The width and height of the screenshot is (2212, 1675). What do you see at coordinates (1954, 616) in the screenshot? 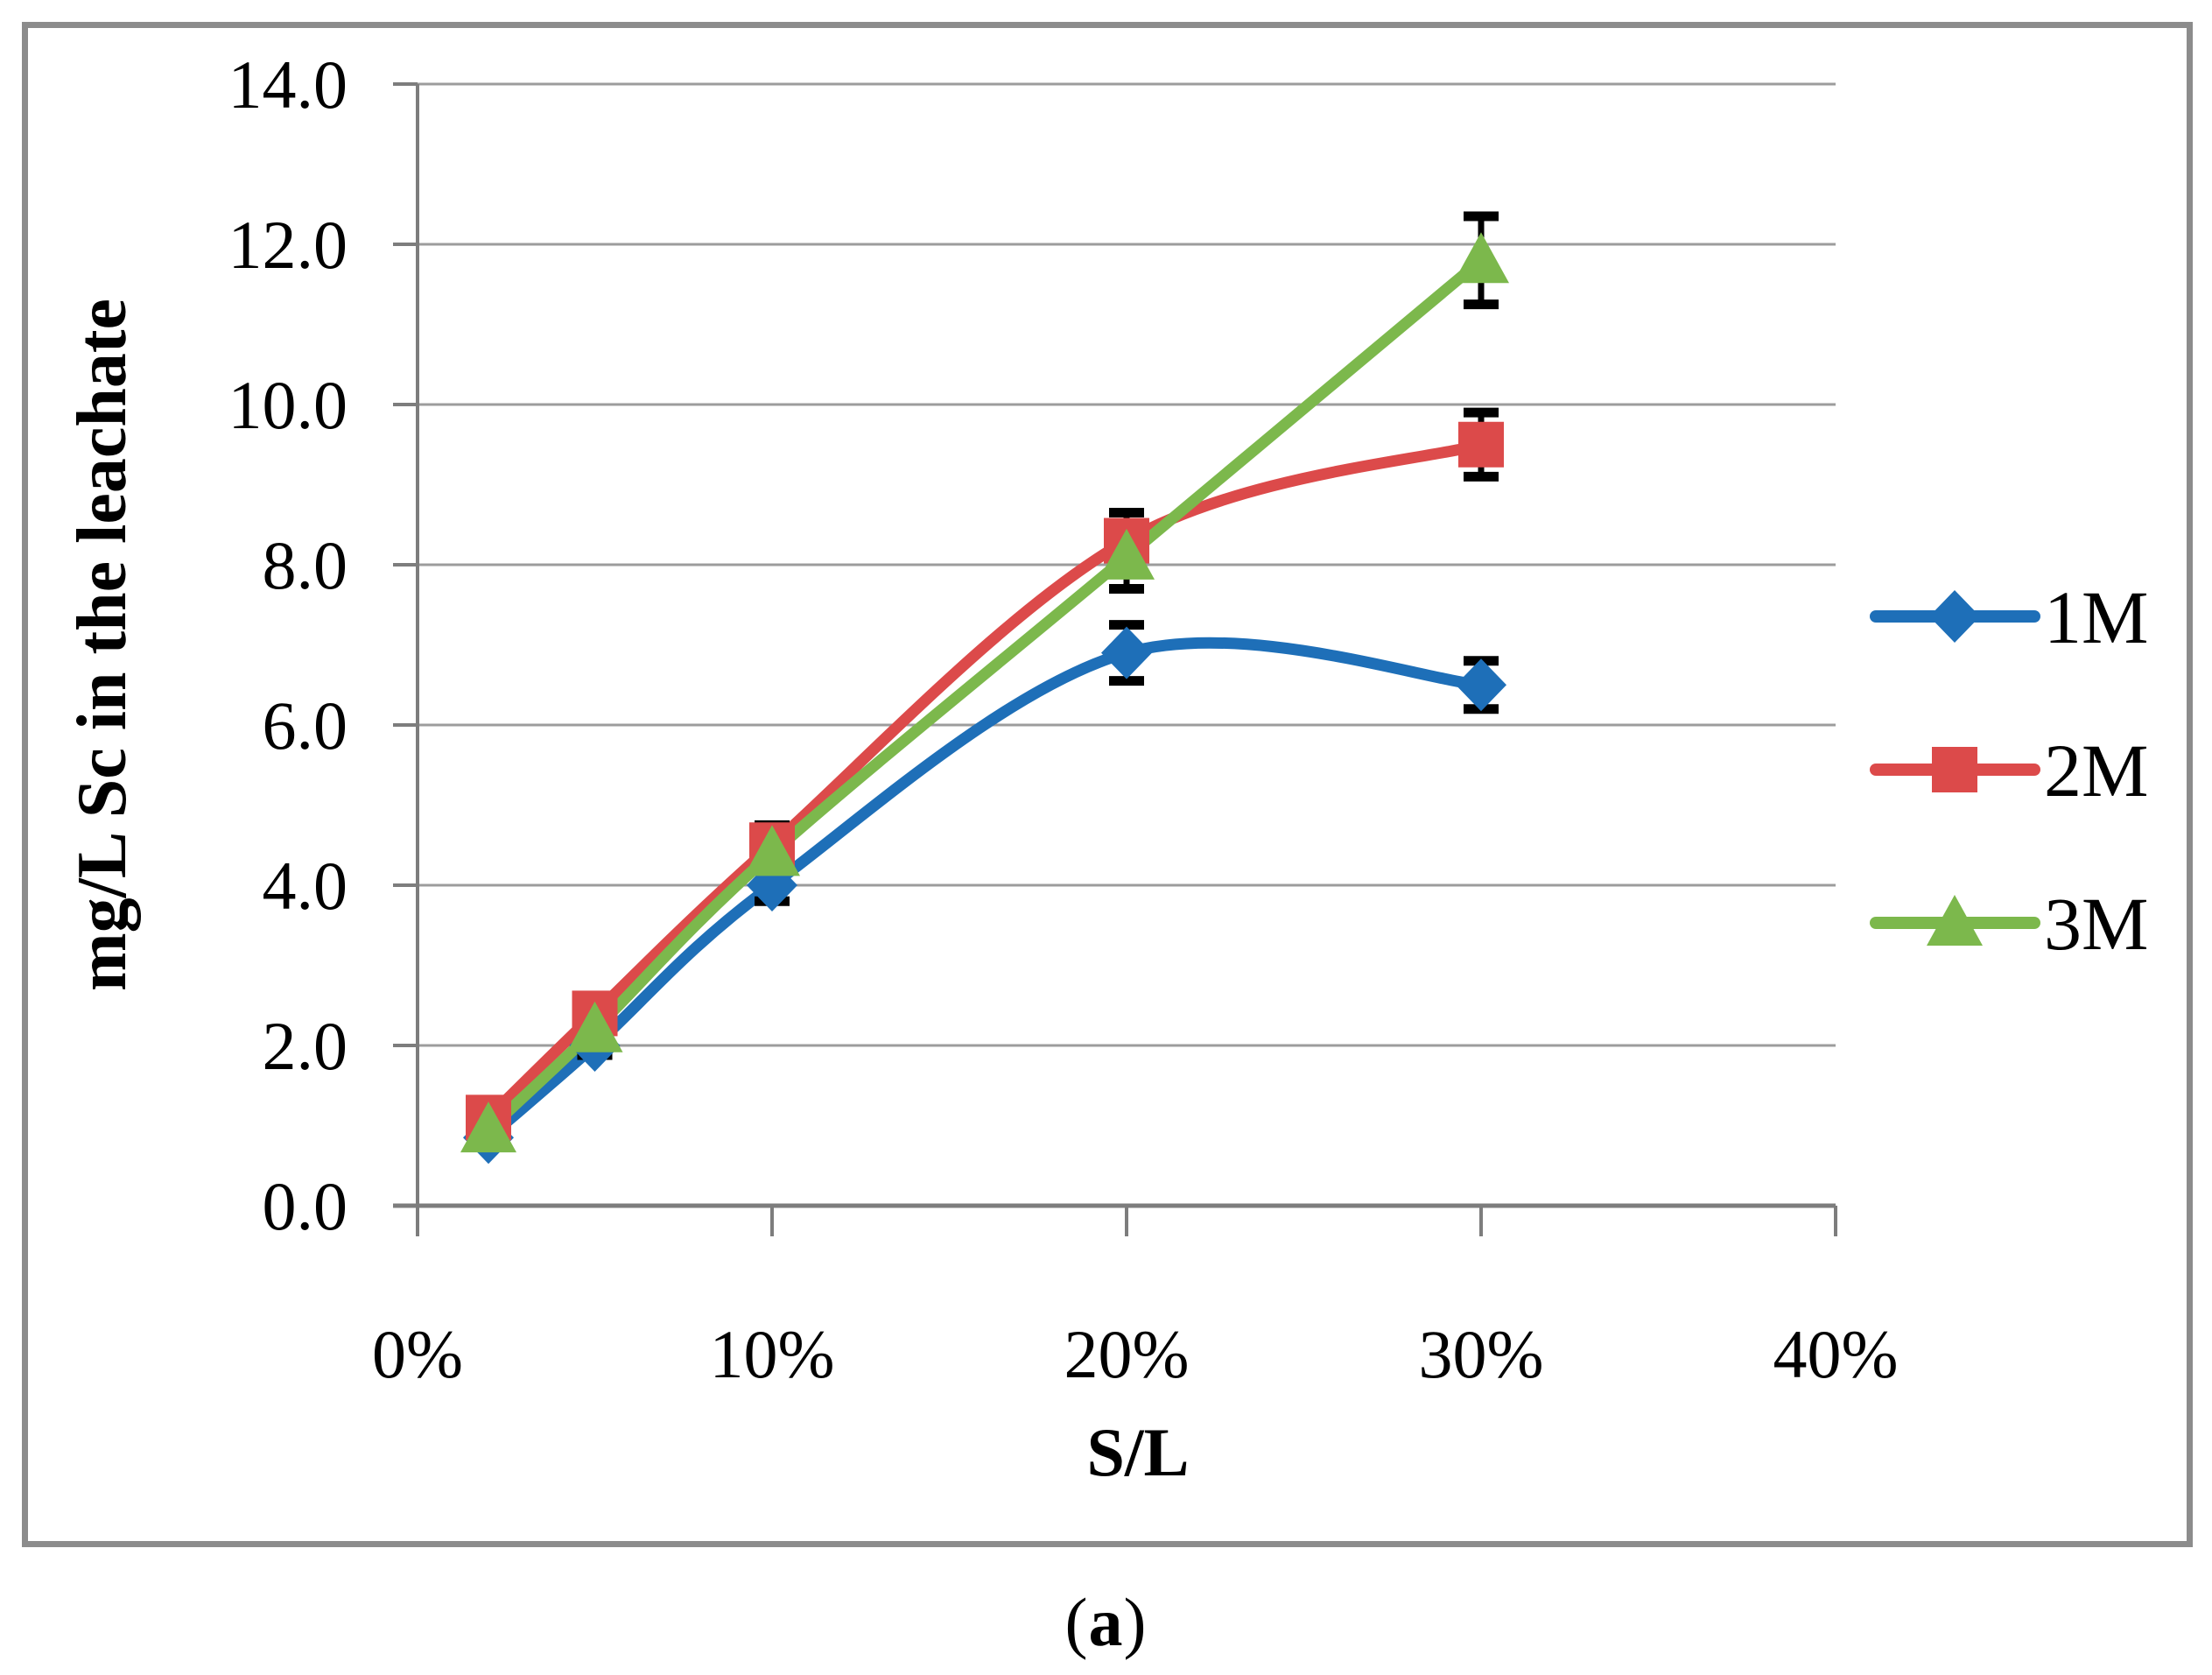
I see `legend-marker-diamond` at bounding box center [1954, 616].